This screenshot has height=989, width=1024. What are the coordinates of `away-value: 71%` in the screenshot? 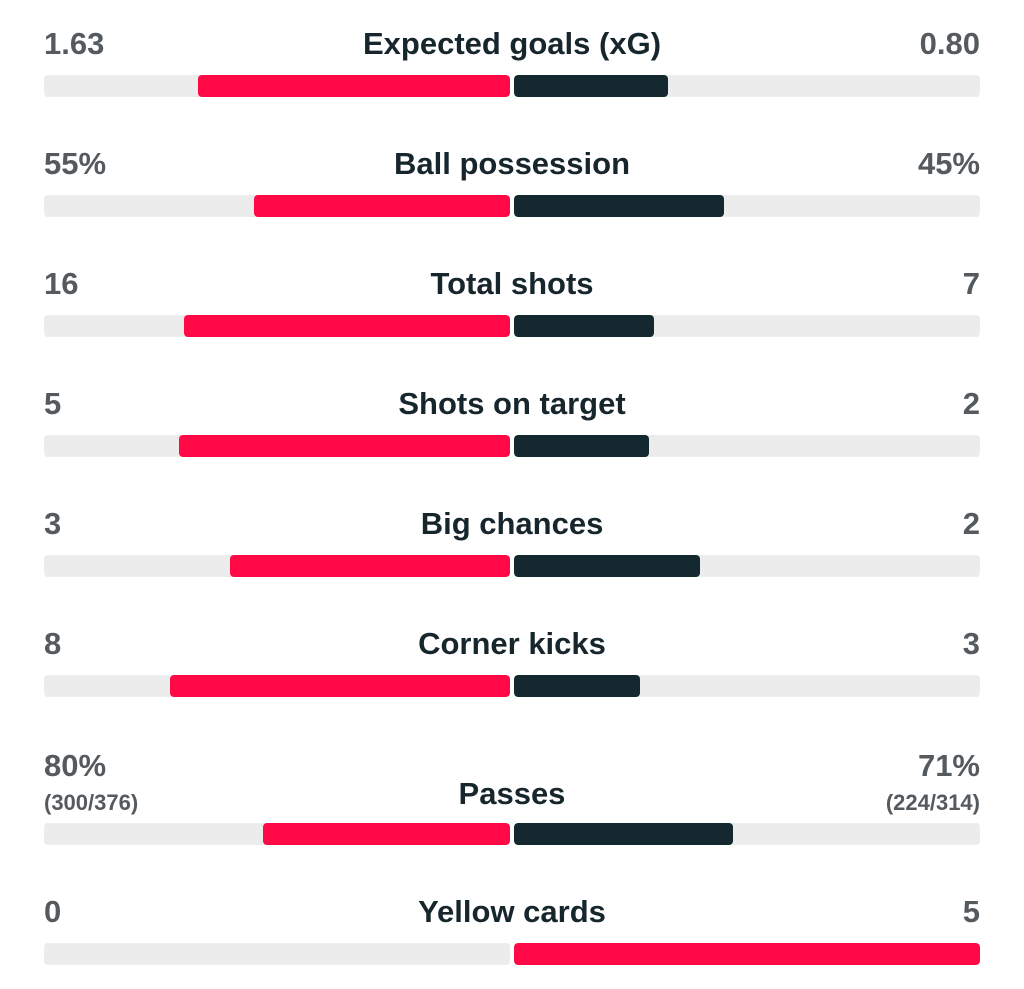 It's located at (948, 765).